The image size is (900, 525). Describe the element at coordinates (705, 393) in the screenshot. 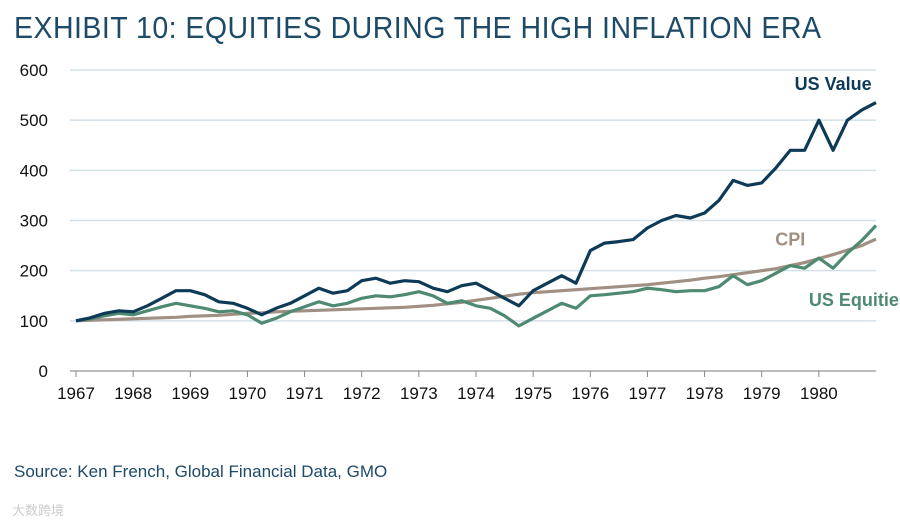

I see `x-tick-label: 1978` at that location.